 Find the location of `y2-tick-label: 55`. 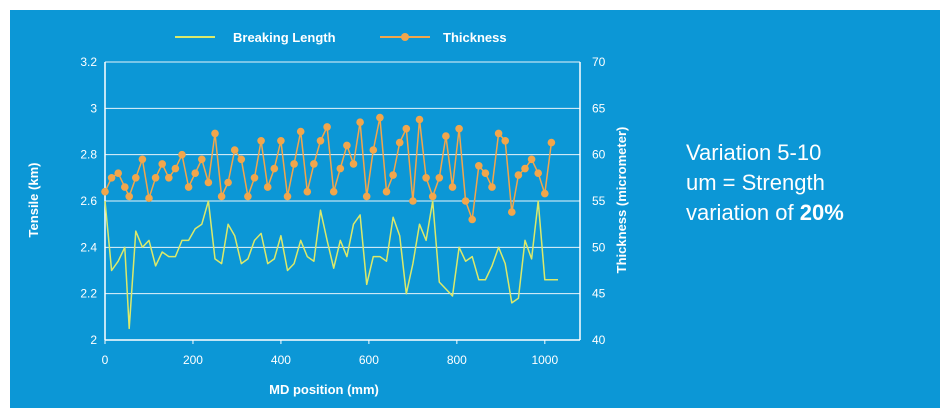

y2-tick-label: 55 is located at coordinates (599, 201).